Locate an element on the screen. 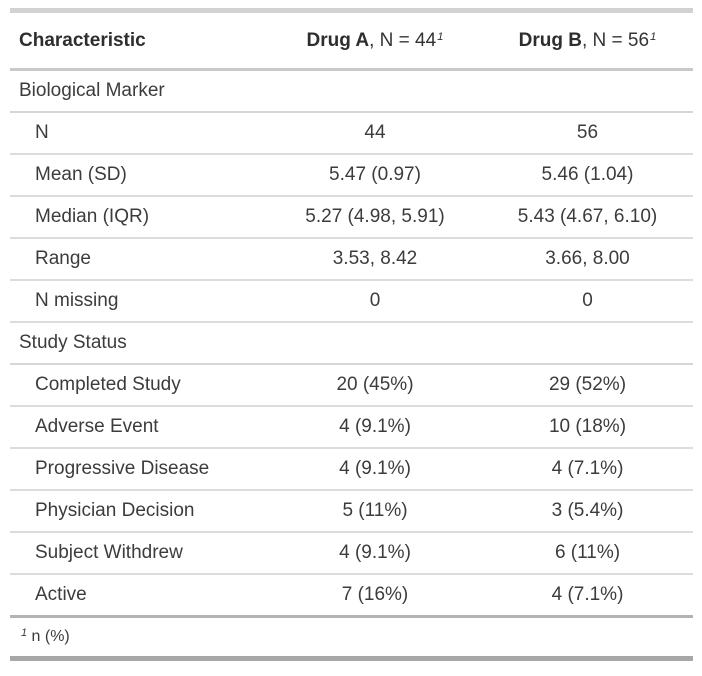 The height and width of the screenshot is (676, 702). row-label: Progressive Disease is located at coordinates (139, 469).